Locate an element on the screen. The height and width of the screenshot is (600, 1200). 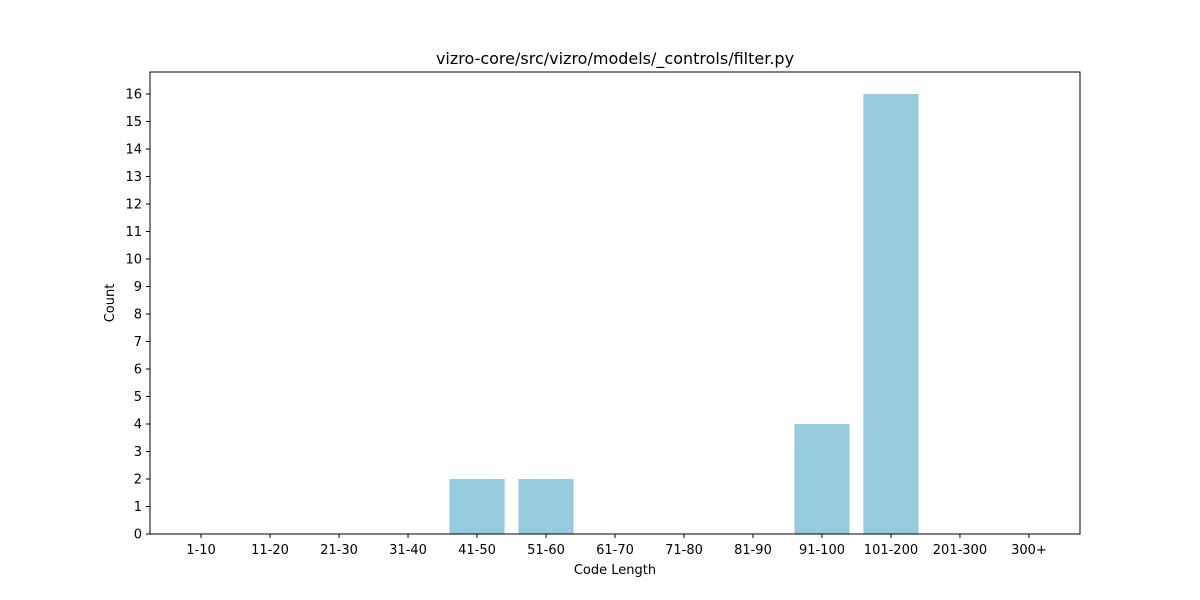
x-tick-label: 1-10 is located at coordinates (201, 550).